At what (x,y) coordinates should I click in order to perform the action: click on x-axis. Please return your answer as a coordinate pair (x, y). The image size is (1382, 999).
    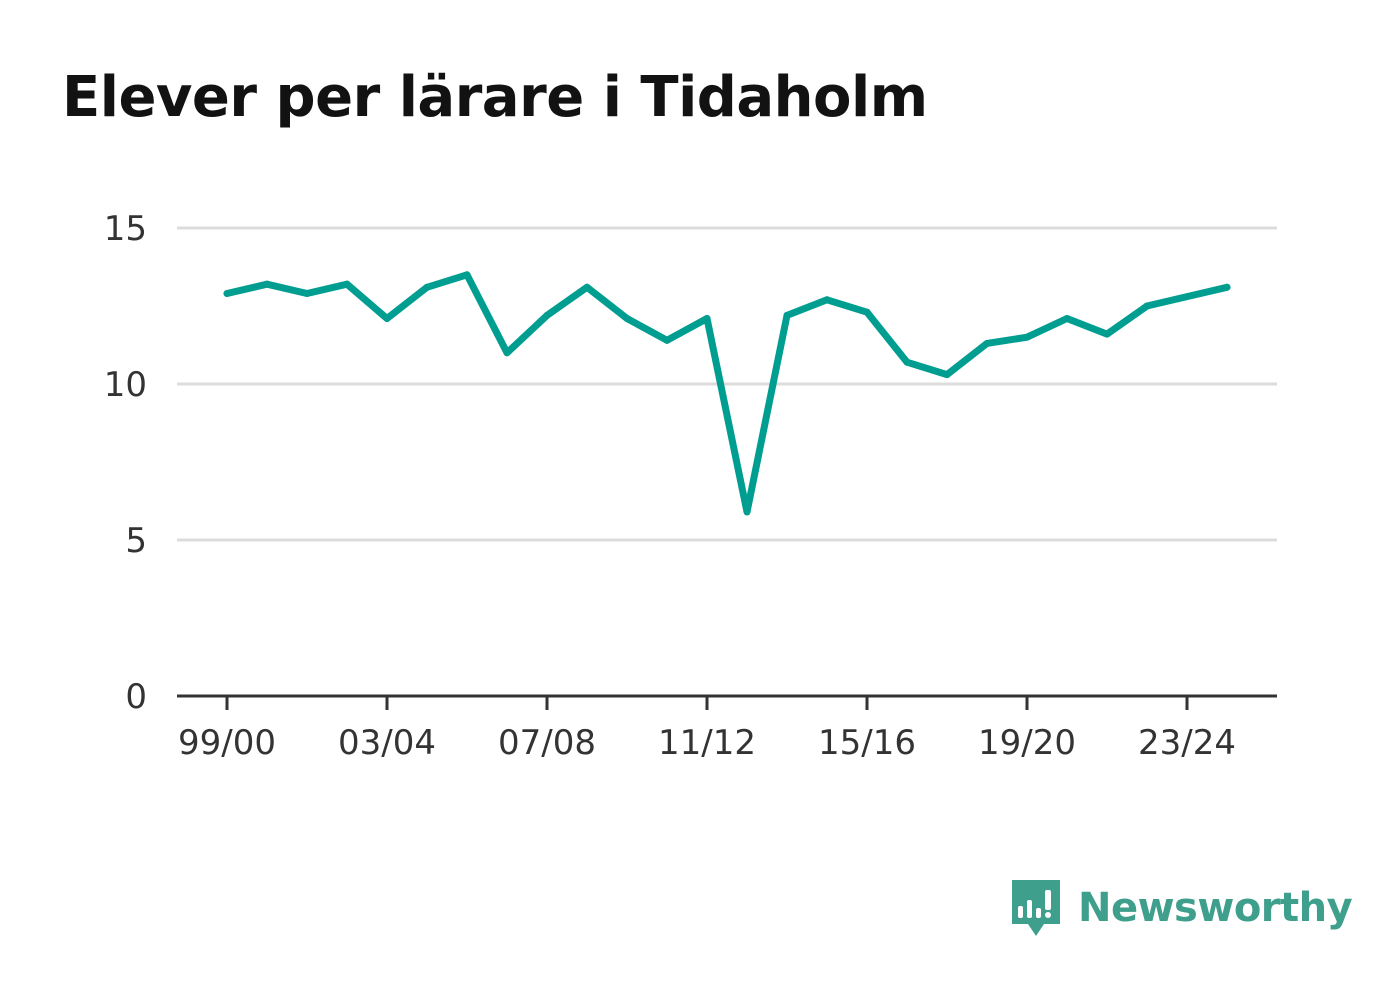
    Looking at the image, I should click on (727, 702).